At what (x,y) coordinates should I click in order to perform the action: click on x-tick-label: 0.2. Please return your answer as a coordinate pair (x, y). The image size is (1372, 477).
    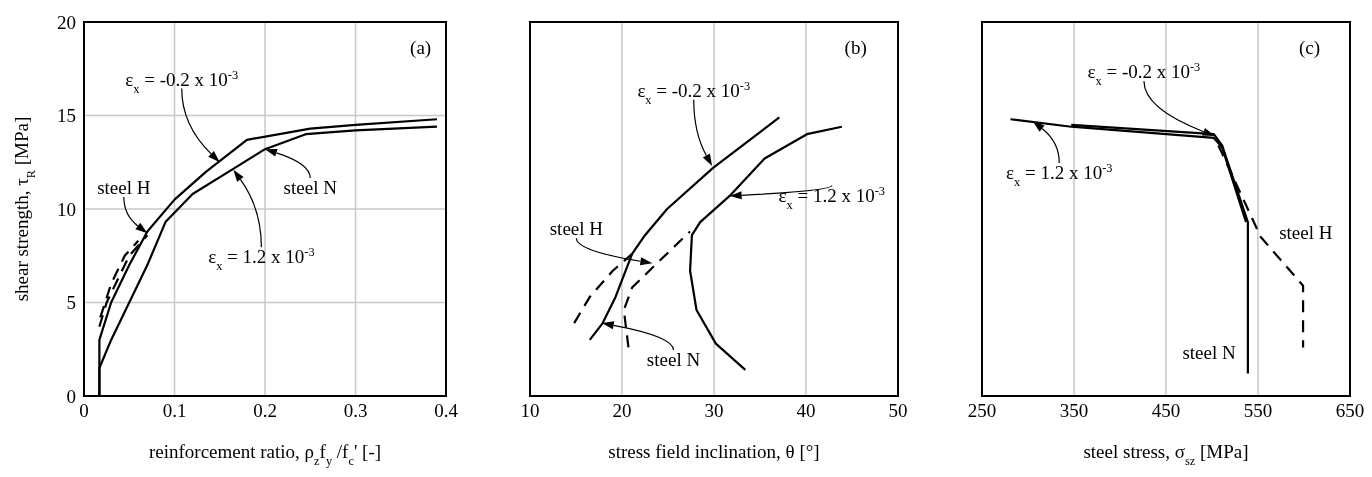
    Looking at the image, I should click on (265, 411).